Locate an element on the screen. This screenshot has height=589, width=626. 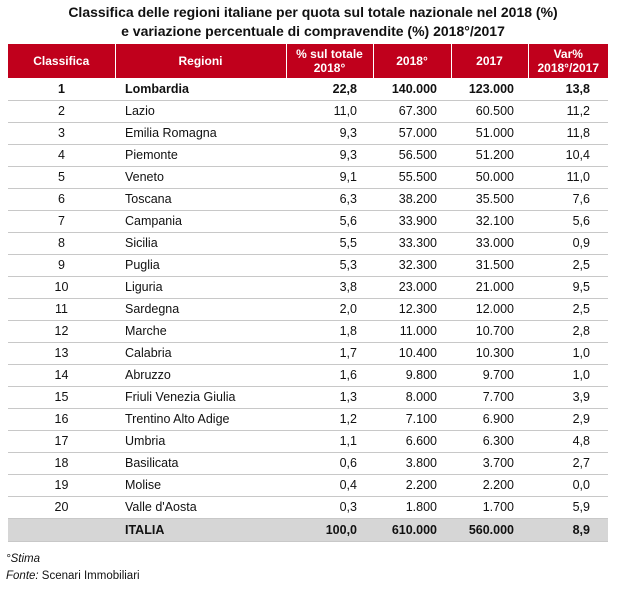
table-row: 3 Emilia Romagna 9,3 57.000 51.000 11,8 is located at coordinates (308, 133).